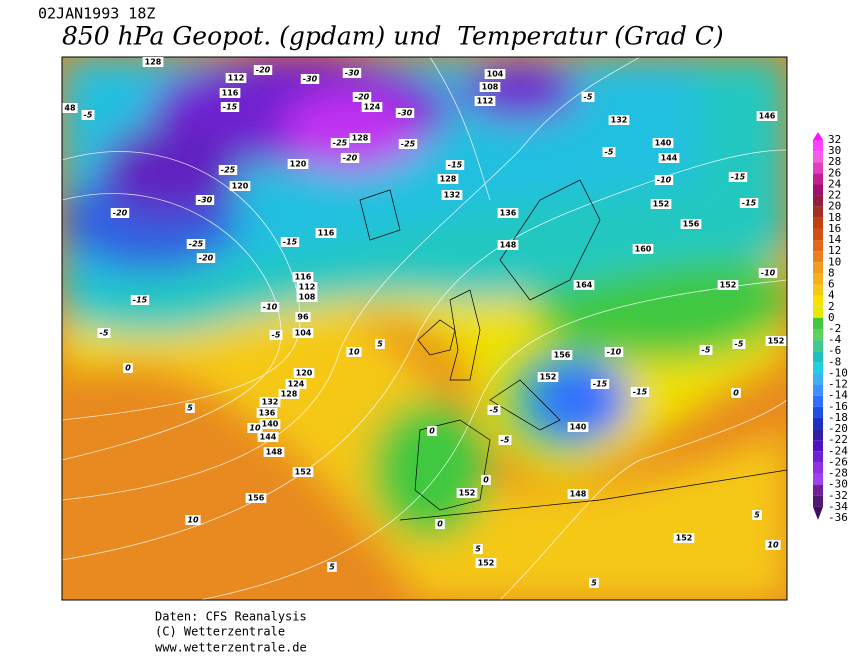 The height and width of the screenshot is (657, 850). Describe the element at coordinates (838, 395) in the screenshot. I see `colorbar-label: -14` at that location.